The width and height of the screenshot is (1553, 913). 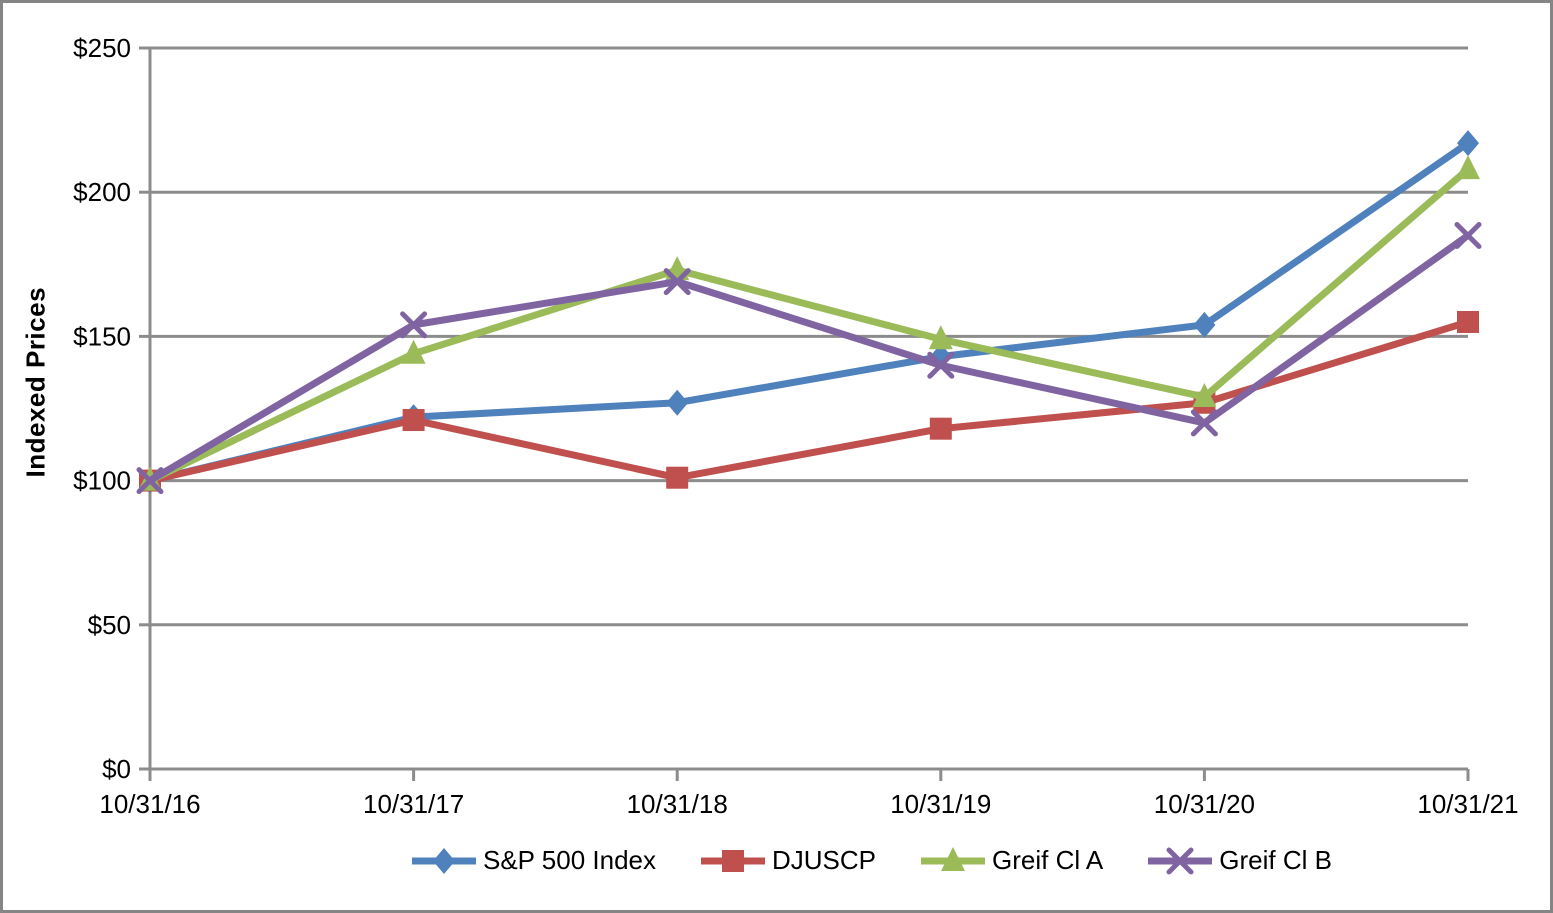 What do you see at coordinates (569, 860) in the screenshot?
I see `legend-label: S&P 500 Index` at bounding box center [569, 860].